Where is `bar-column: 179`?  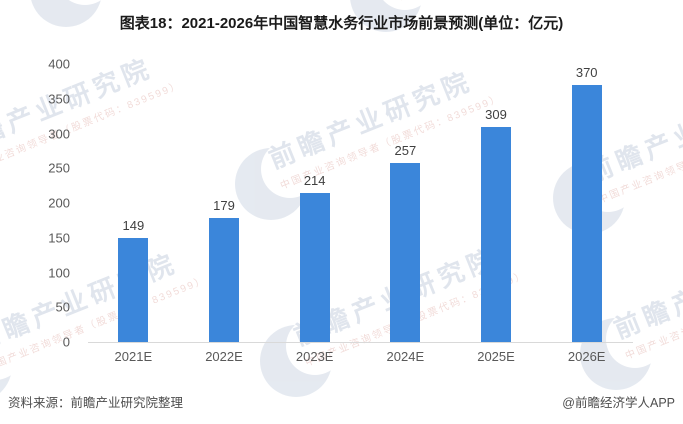 bar-column: 179 is located at coordinates (224, 203).